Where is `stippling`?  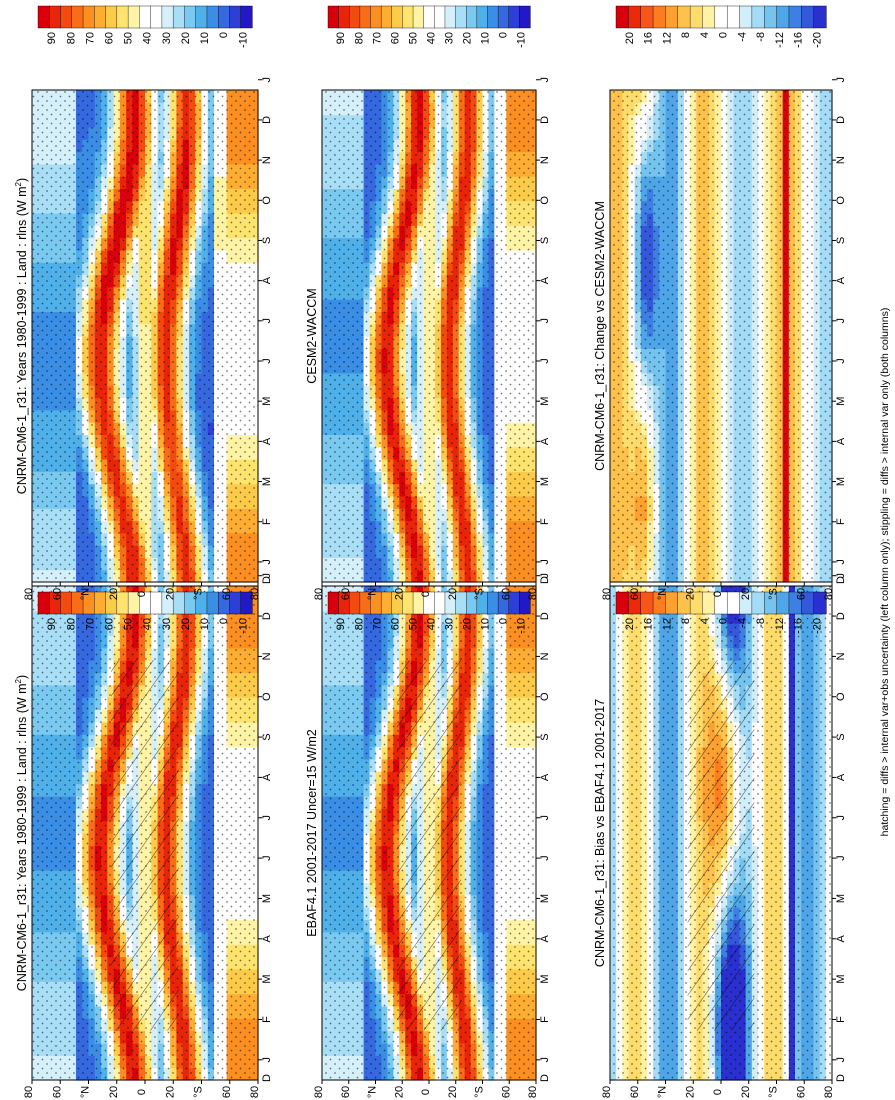 stippling is located at coordinates (145, 336).